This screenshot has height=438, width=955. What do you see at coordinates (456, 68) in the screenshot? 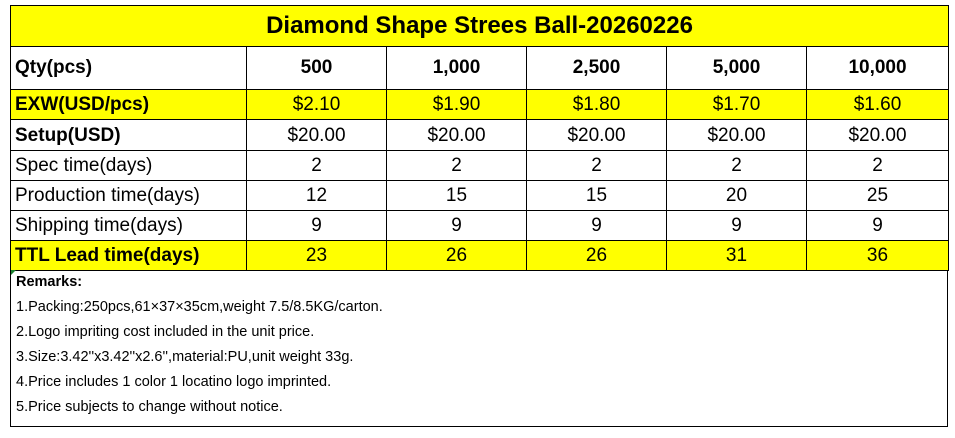
I see `qty-cell: 1,000` at bounding box center [456, 68].